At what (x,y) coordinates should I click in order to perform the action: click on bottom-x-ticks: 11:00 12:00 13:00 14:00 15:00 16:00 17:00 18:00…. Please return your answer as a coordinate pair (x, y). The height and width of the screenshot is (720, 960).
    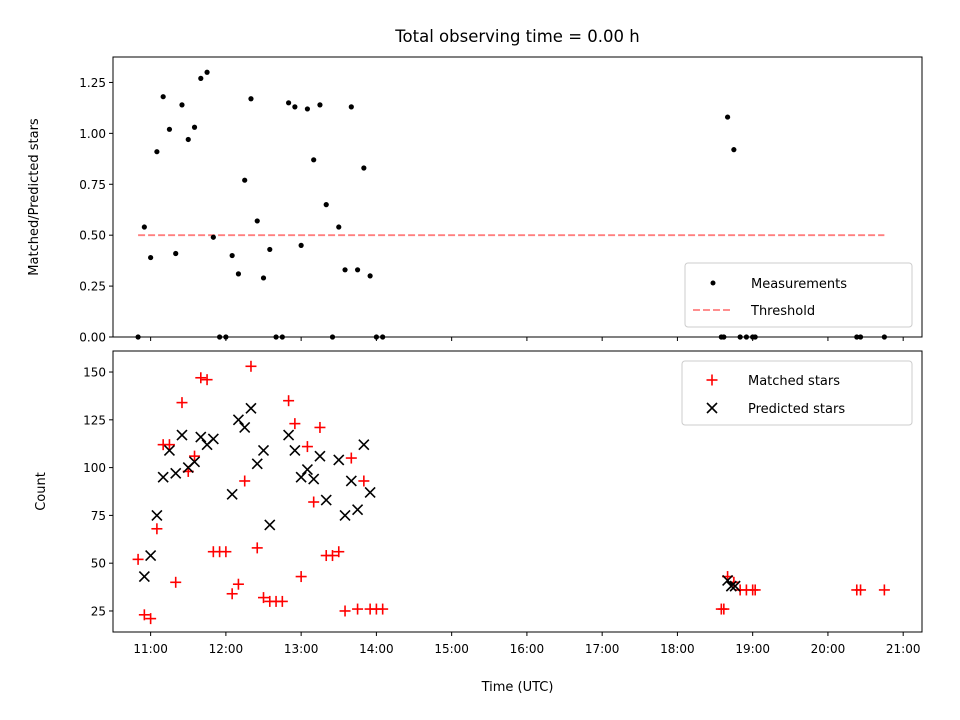
    Looking at the image, I should click on (526, 644).